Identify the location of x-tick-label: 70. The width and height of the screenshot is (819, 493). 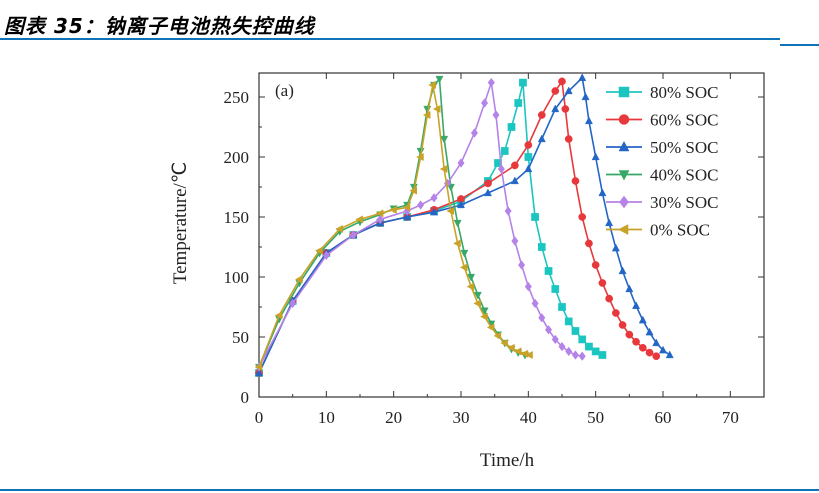
(730, 417).